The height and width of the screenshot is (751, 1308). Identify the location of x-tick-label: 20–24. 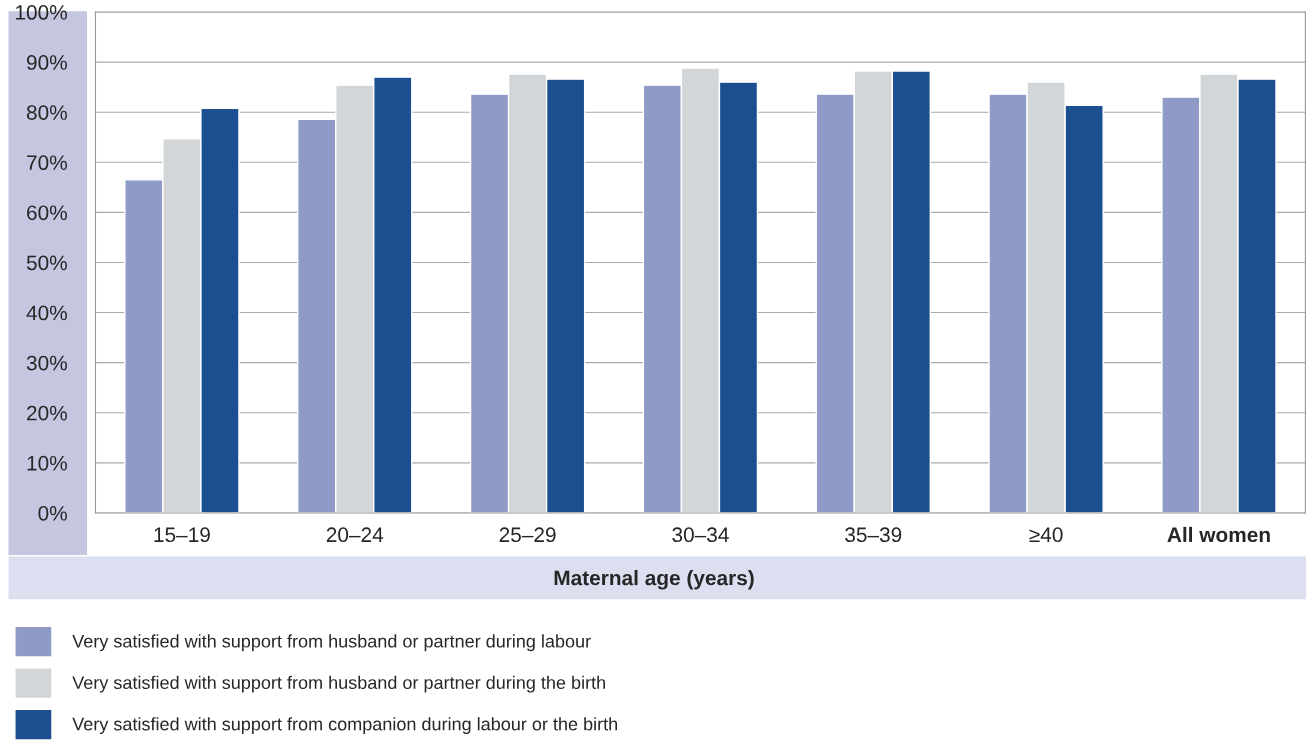
(355, 535).